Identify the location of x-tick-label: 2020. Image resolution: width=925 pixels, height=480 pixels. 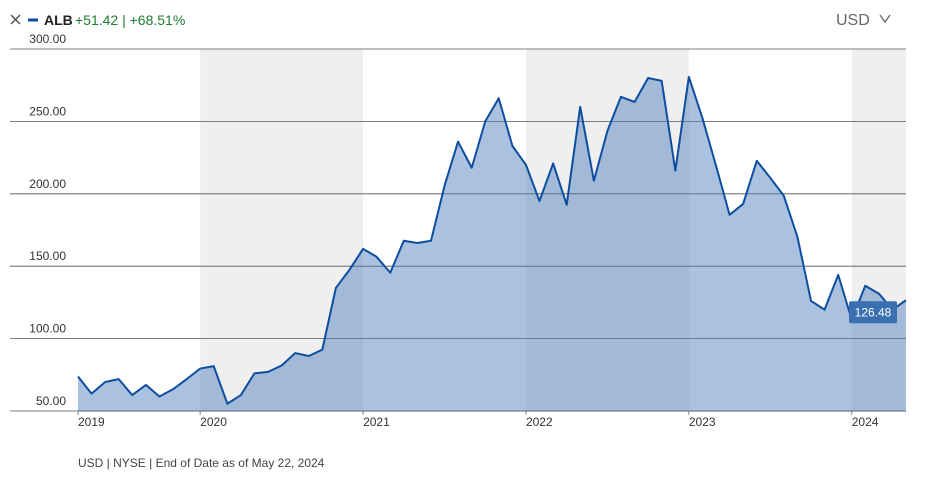
(213, 422).